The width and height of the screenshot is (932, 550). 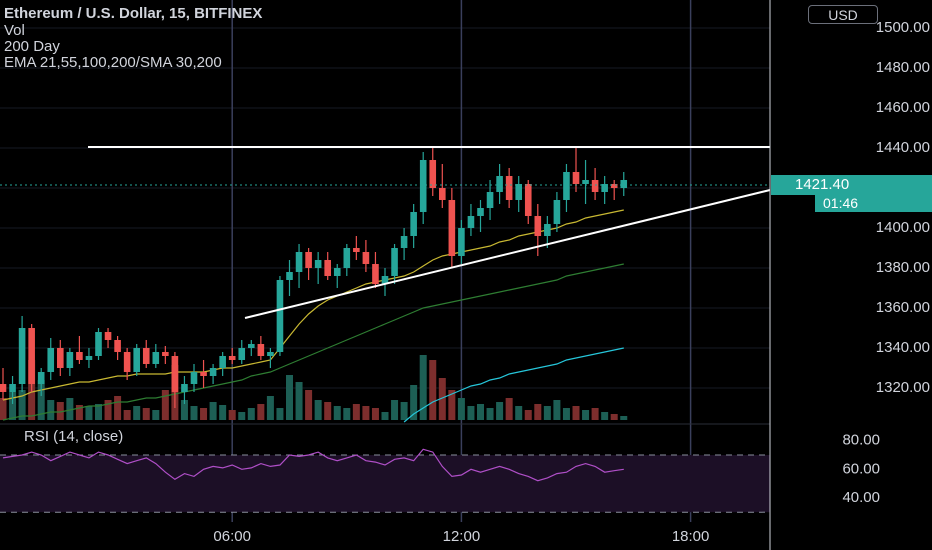 I want to click on moving-average-label: EMA 21,55,100,200/SMA 30,200, so click(x=113, y=62).